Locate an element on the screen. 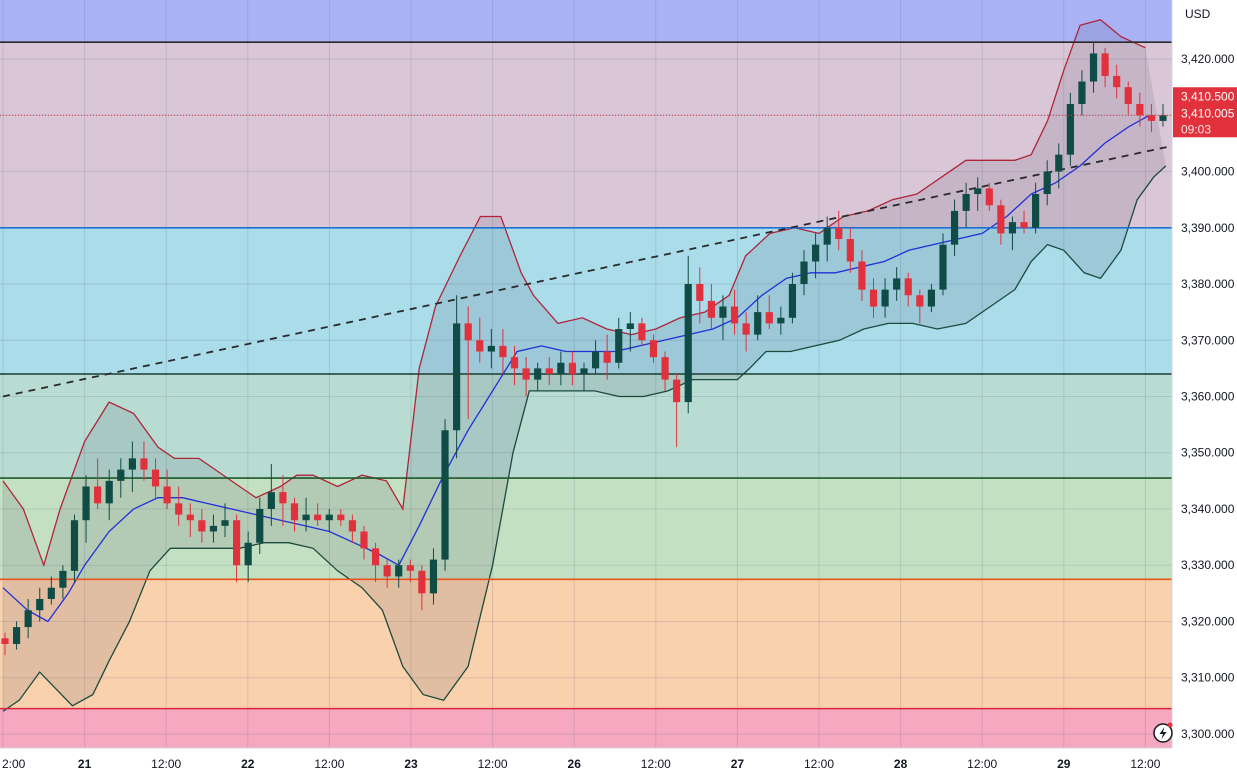 This screenshot has width=1237, height=779. lightning-icon is located at coordinates (1163, 732).